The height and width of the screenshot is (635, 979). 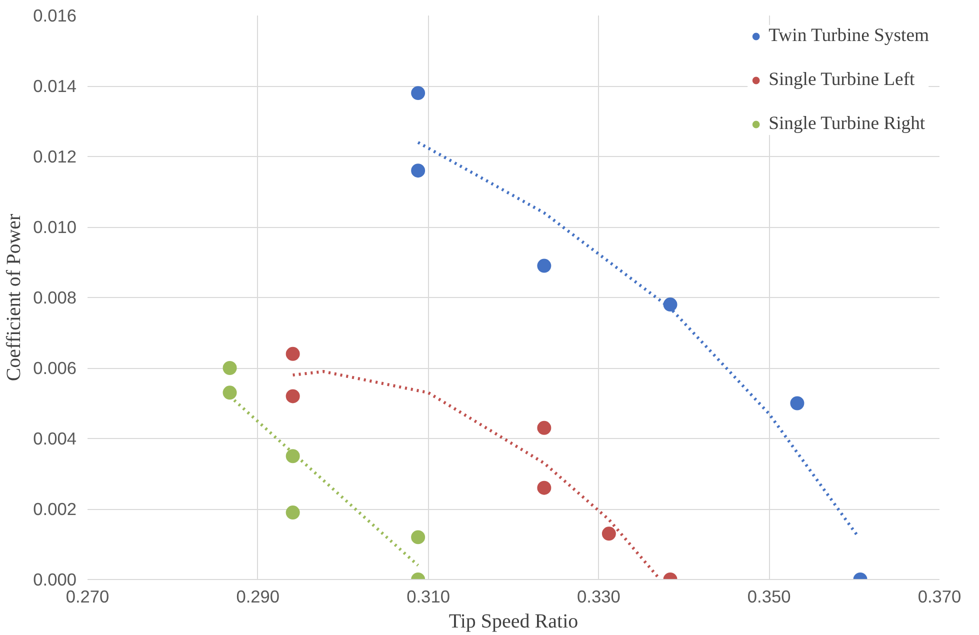 I want to click on x-axis-title: Tip Speed Ratio, so click(x=513, y=621).